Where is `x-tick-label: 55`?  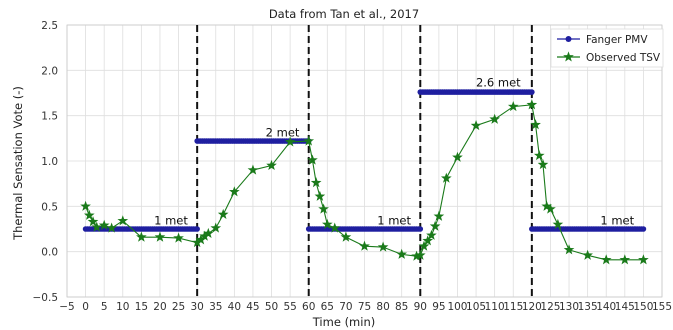
x-tick-label: 55 is located at coordinates (289, 307).